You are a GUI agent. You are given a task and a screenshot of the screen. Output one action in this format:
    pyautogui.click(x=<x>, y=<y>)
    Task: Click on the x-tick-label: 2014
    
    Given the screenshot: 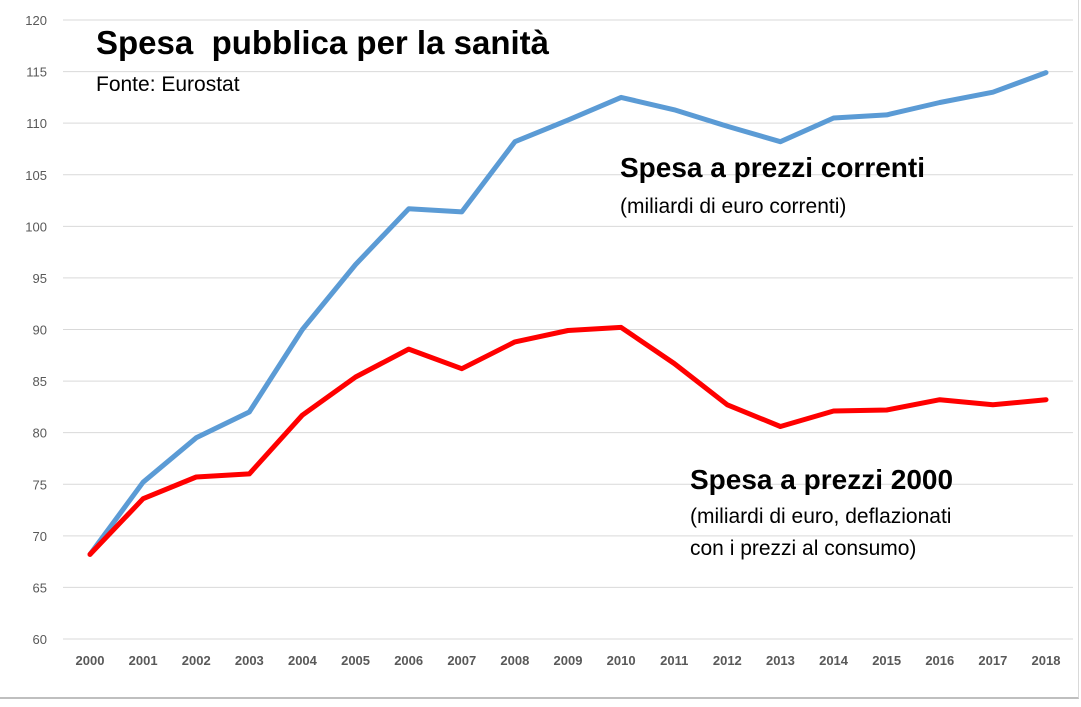 What is the action you would take?
    pyautogui.click(x=834, y=660)
    